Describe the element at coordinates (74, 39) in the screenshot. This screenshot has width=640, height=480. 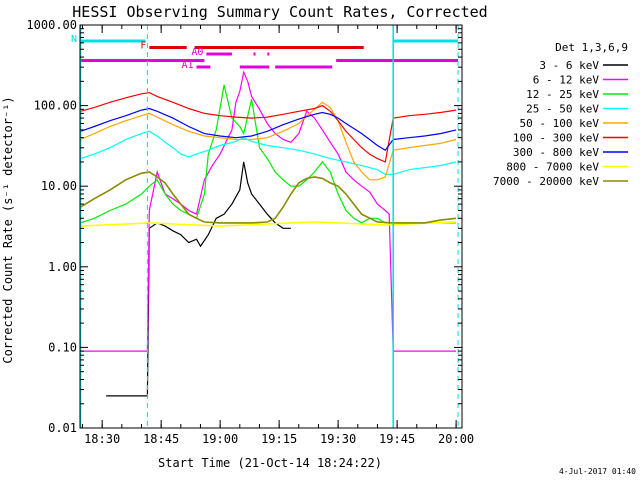
I see `flag-label: N` at that location.